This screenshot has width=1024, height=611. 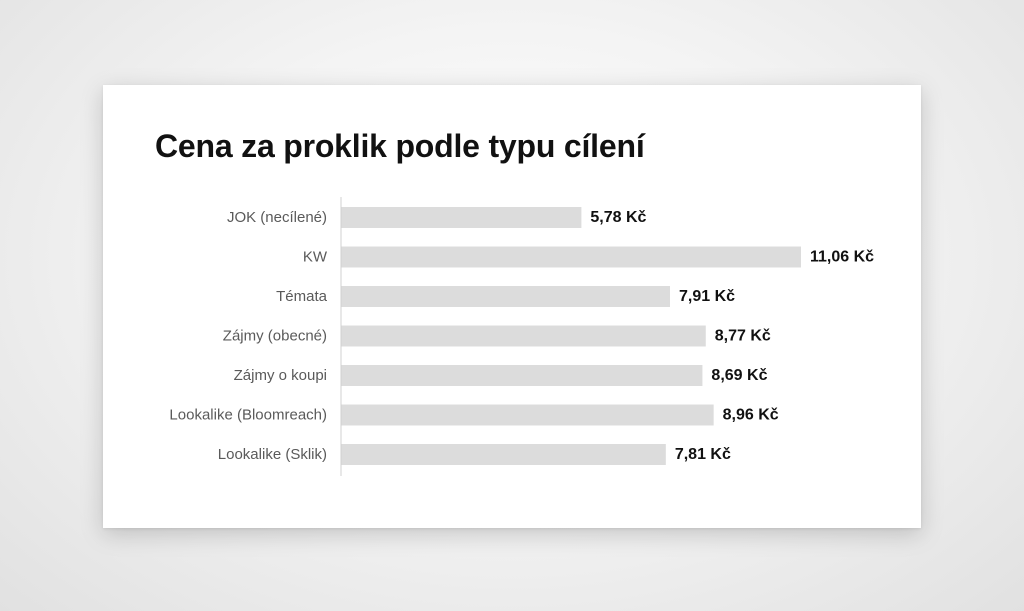 What do you see at coordinates (751, 415) in the screenshot?
I see `value-label: 8,96 Kč` at bounding box center [751, 415].